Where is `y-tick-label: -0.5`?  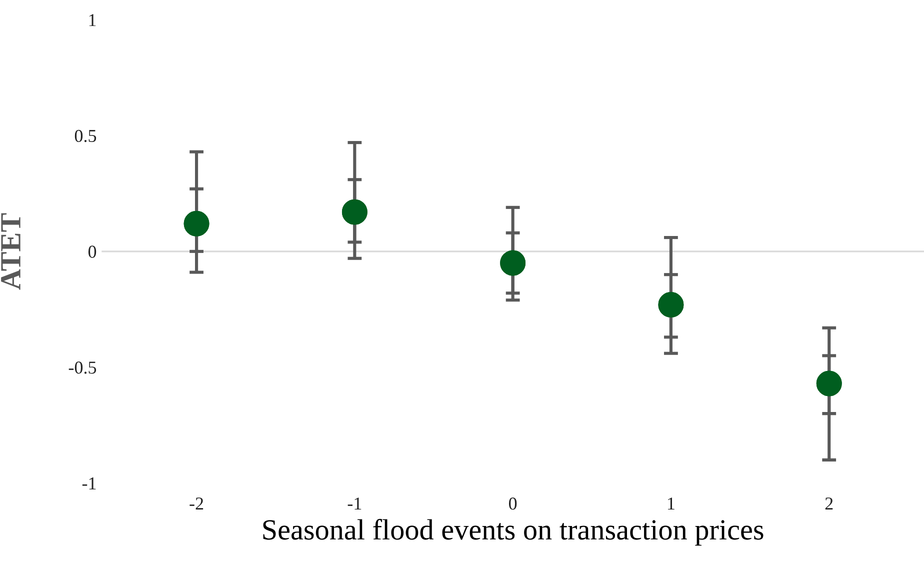 y-tick-label: -0.5 is located at coordinates (82, 368).